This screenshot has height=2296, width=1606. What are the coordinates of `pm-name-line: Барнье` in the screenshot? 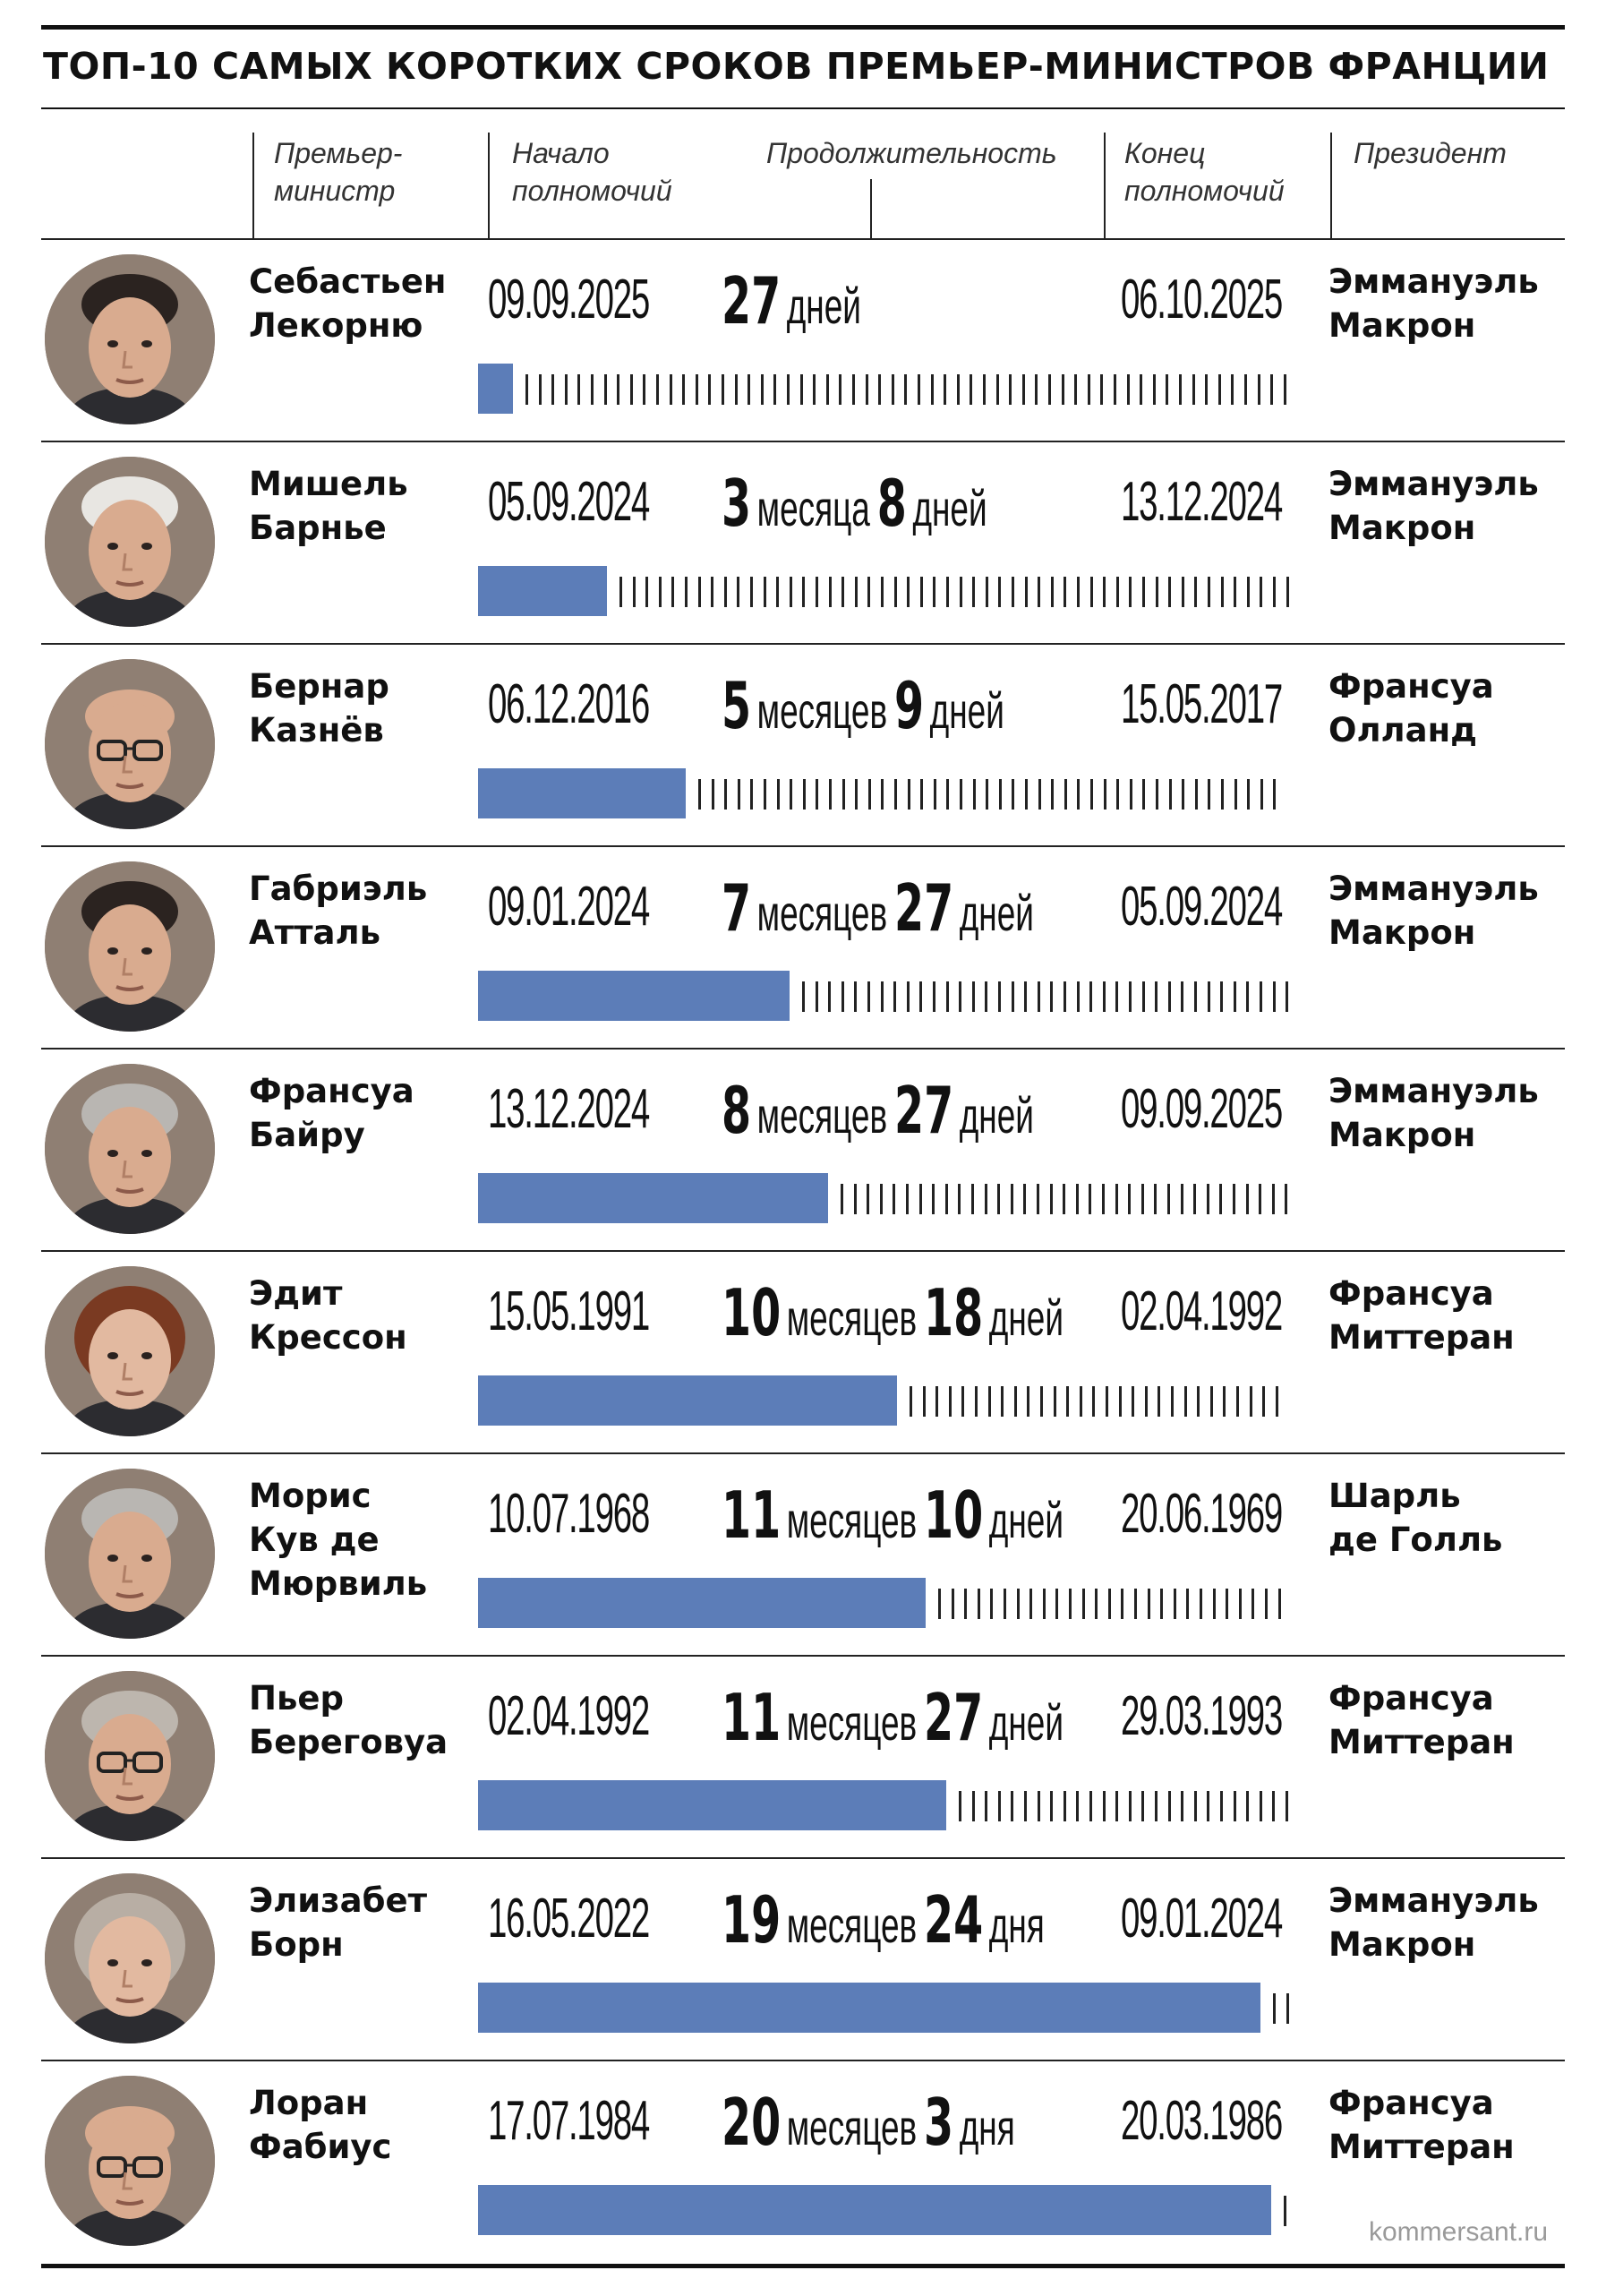 It's located at (318, 528).